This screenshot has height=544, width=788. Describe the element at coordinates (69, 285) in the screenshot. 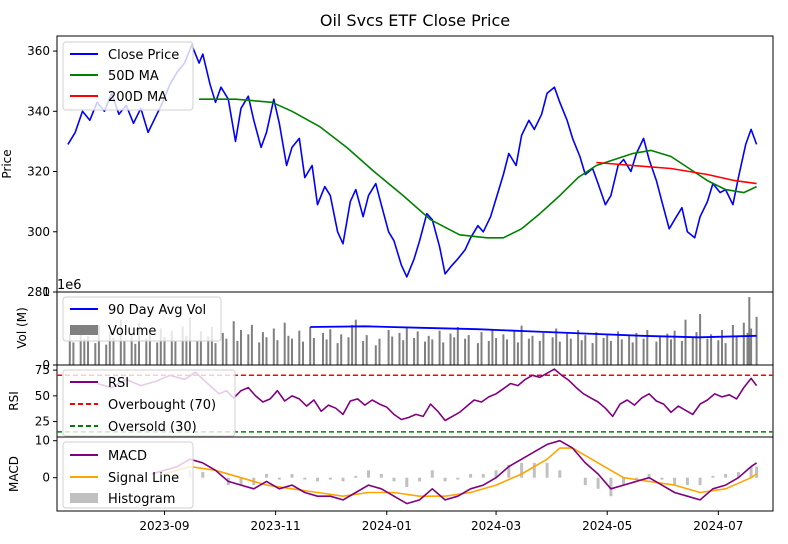

I see `volume-offset-text: 1e6` at that location.